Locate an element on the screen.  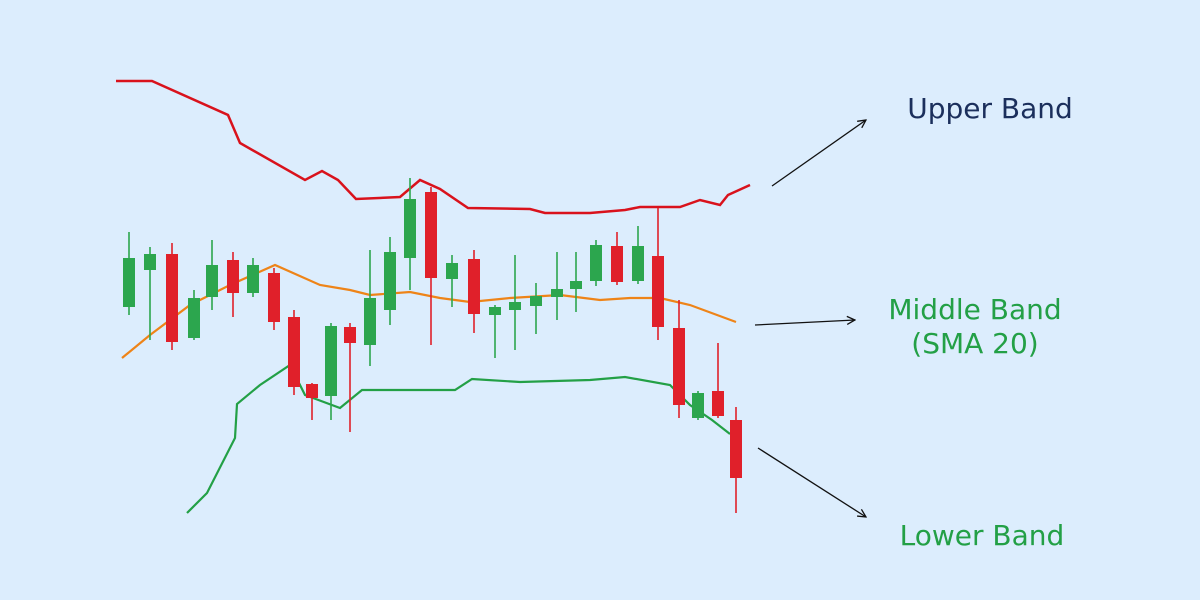
lower-band-label: Lower Band is located at coordinates (982, 535).